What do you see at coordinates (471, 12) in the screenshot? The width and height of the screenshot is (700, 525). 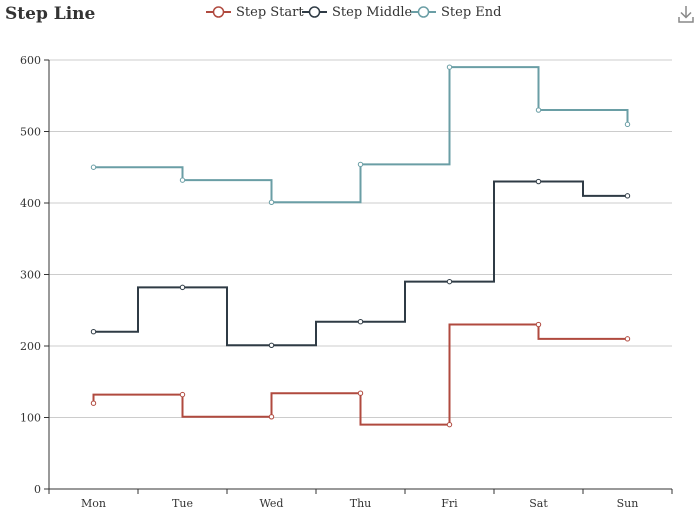 I see `legend-label-step-end: Step End` at bounding box center [471, 12].